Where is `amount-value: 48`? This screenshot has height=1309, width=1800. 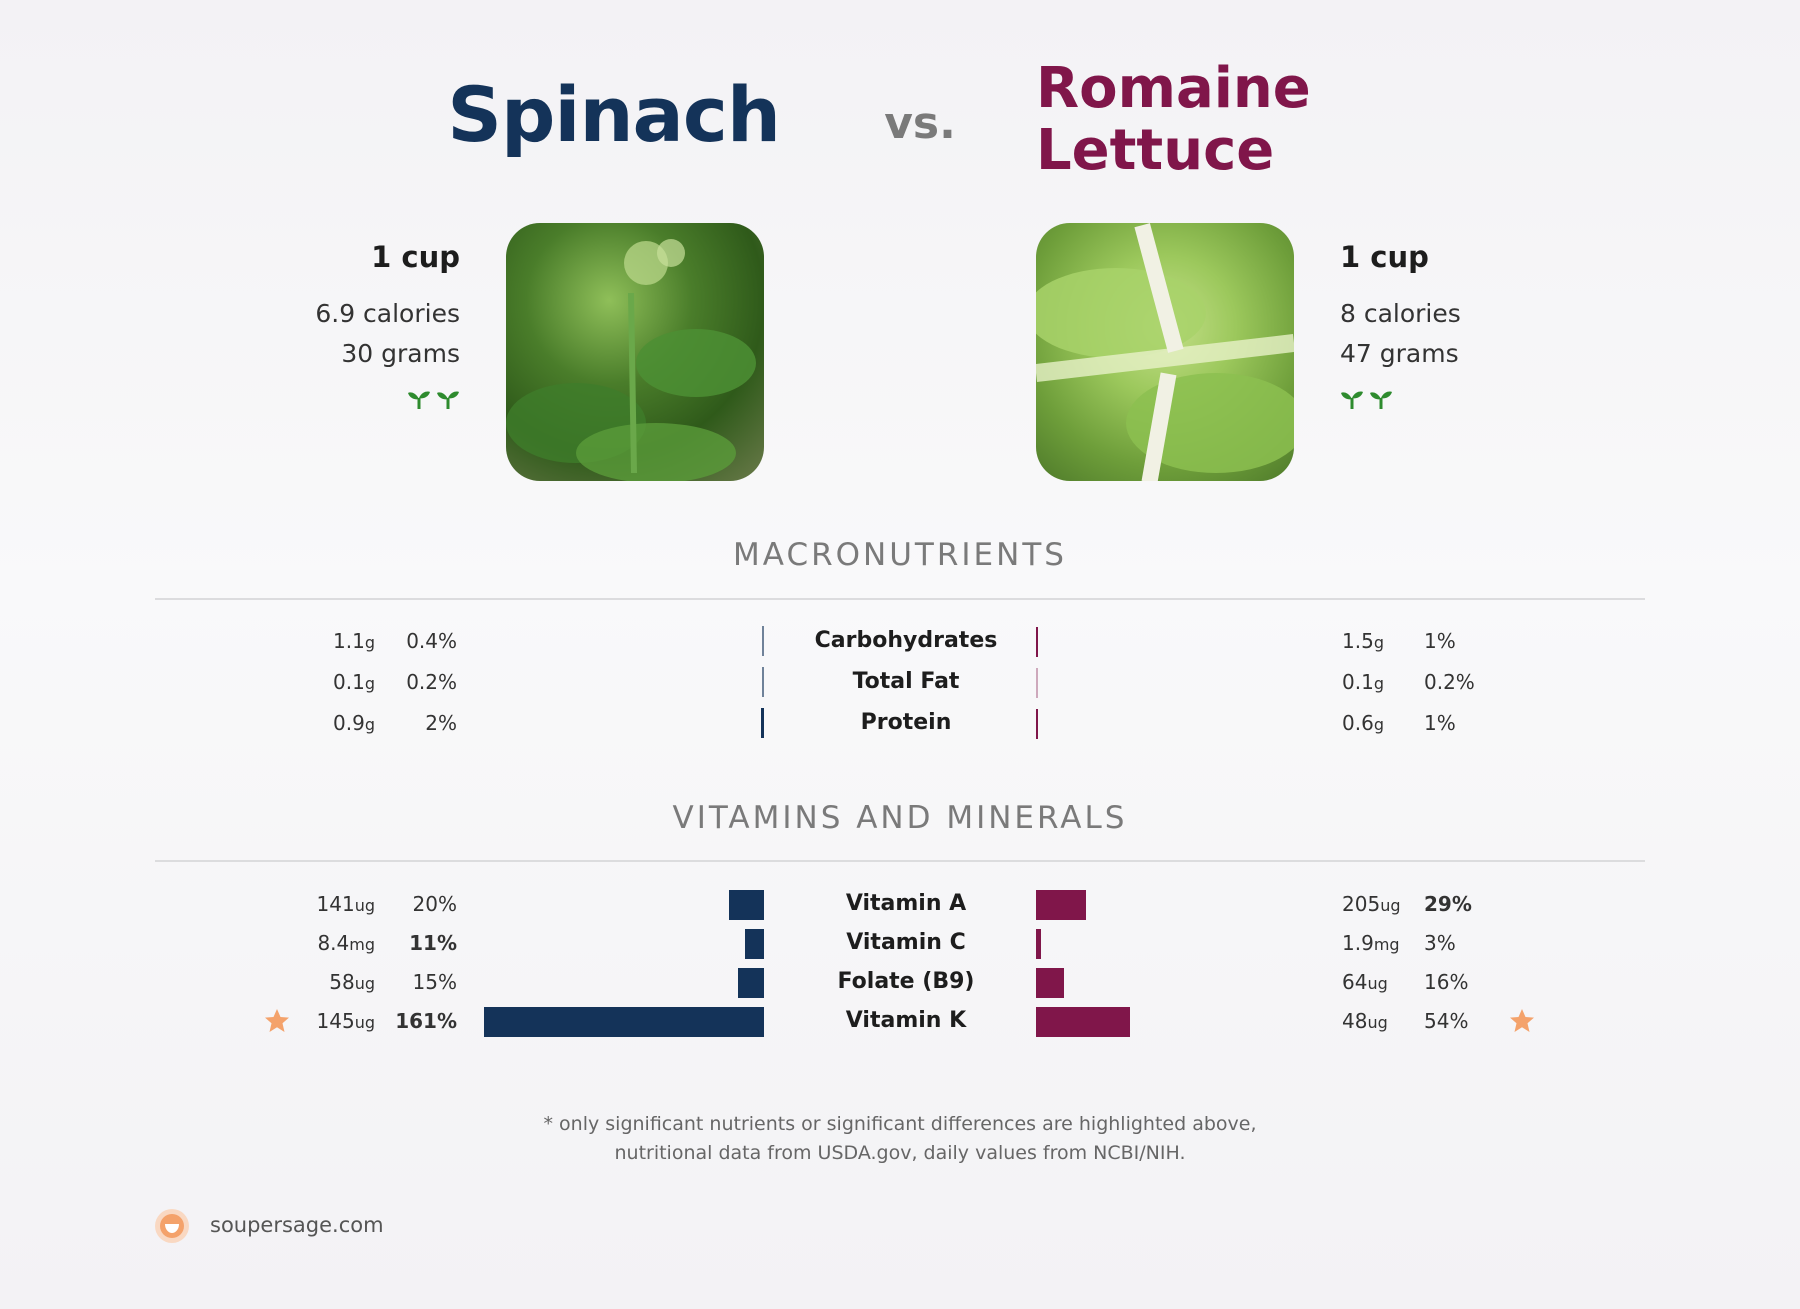 amount-value: 48 is located at coordinates (1355, 1021).